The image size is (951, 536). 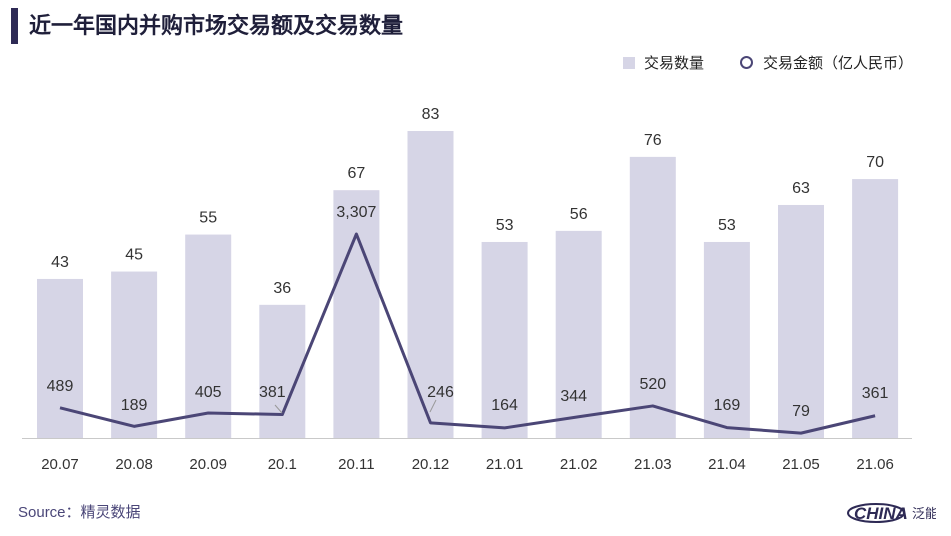 I want to click on bar-data-label: 63, so click(x=801, y=188).